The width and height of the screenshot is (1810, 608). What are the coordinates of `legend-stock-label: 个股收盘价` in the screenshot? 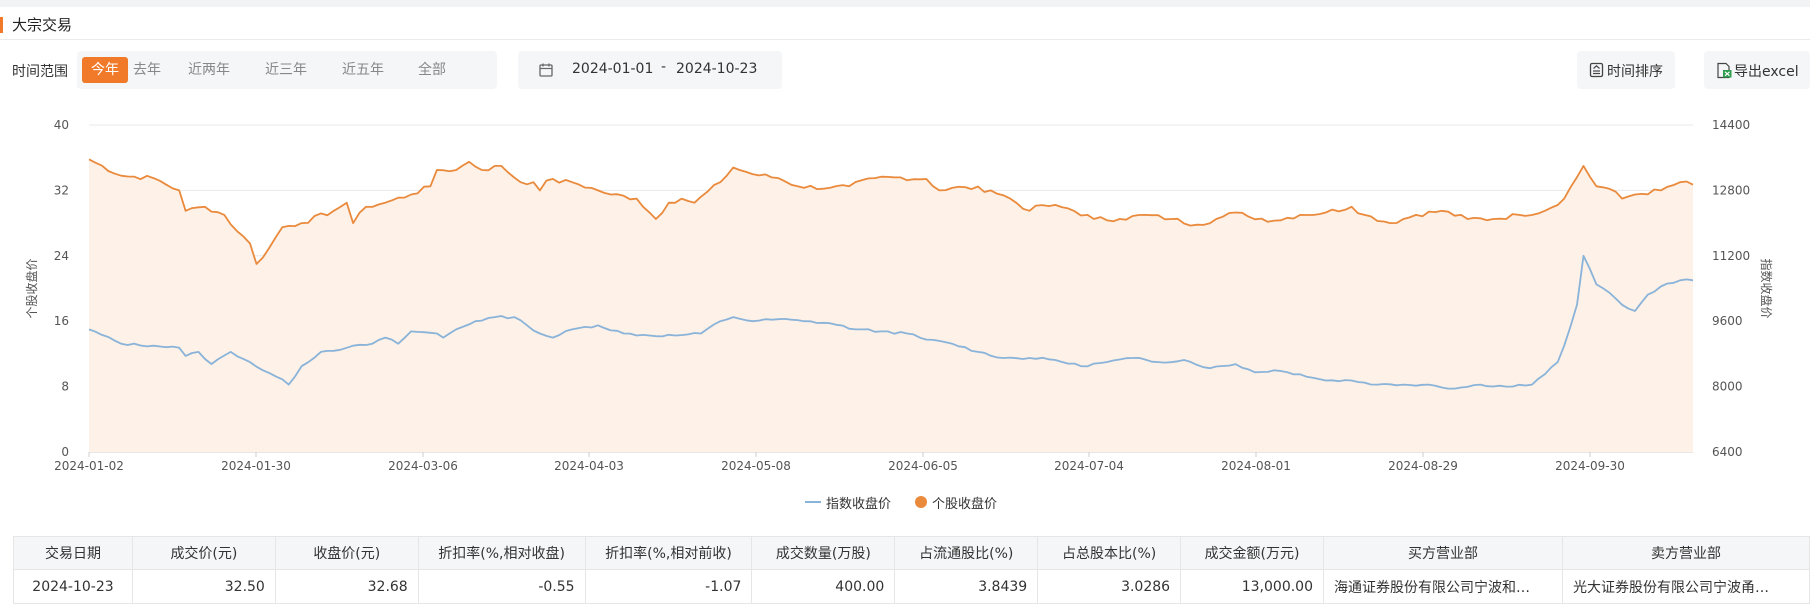 It's located at (965, 504).